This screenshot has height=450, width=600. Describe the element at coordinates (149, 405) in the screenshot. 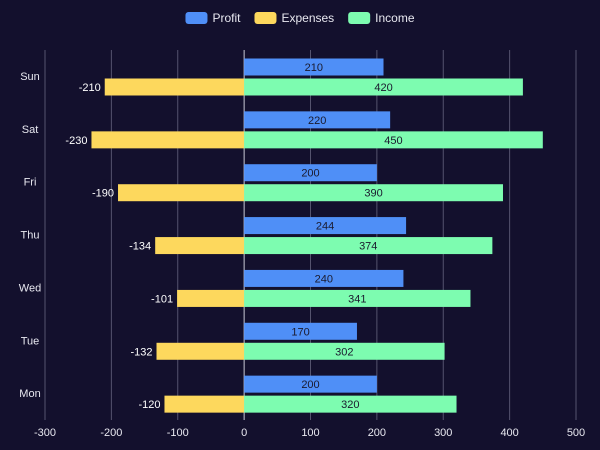

I see `bar-label-expenses: -120` at that location.